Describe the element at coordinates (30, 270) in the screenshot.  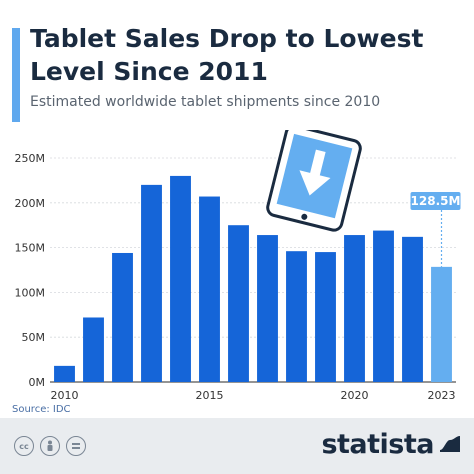
I see `y-axis-labels: 0M 50M 100M 150M 200M 250M` at that location.